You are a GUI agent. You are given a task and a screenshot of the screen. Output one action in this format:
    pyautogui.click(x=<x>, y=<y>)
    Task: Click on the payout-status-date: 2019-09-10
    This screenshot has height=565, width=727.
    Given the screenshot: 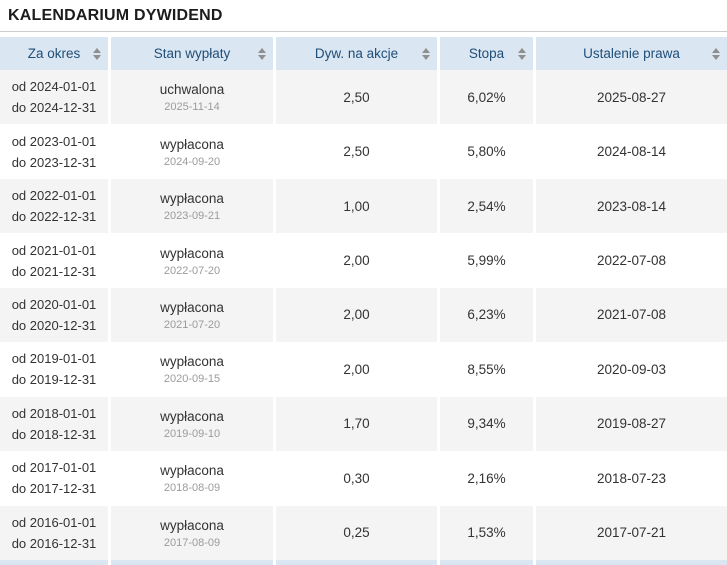 What is the action you would take?
    pyautogui.click(x=192, y=433)
    